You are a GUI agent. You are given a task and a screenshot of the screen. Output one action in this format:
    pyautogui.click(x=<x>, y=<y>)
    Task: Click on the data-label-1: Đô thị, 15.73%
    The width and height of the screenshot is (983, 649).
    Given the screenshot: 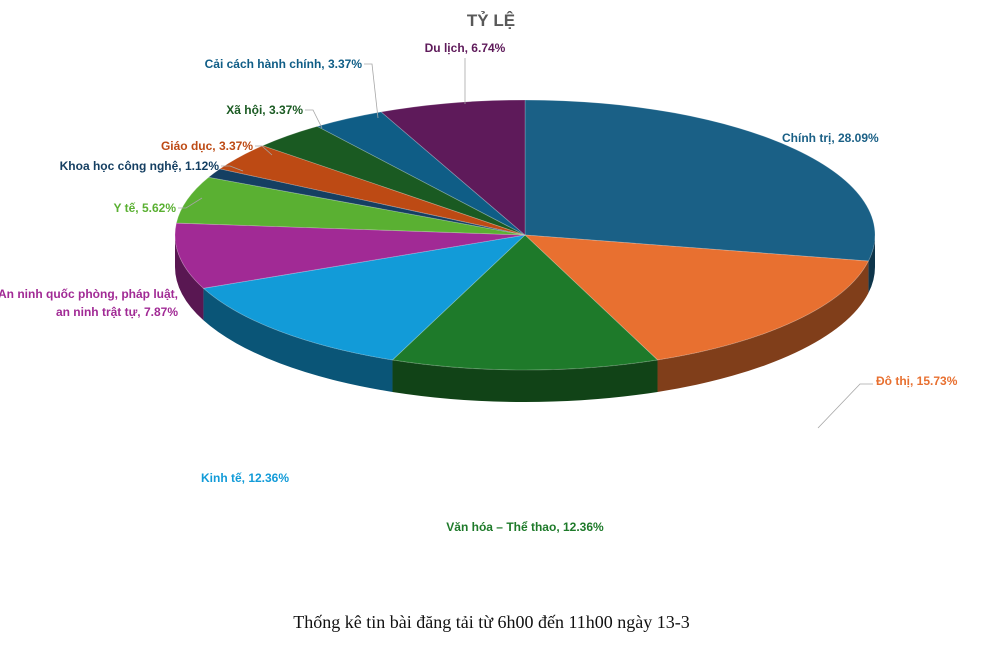 What is the action you would take?
    pyautogui.click(x=917, y=381)
    